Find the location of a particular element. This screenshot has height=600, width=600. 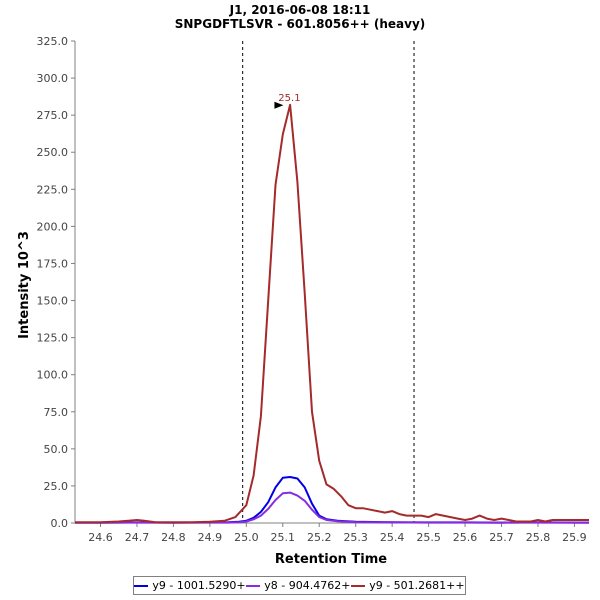

y-tick-label: 0.0 is located at coordinates (60, 523).